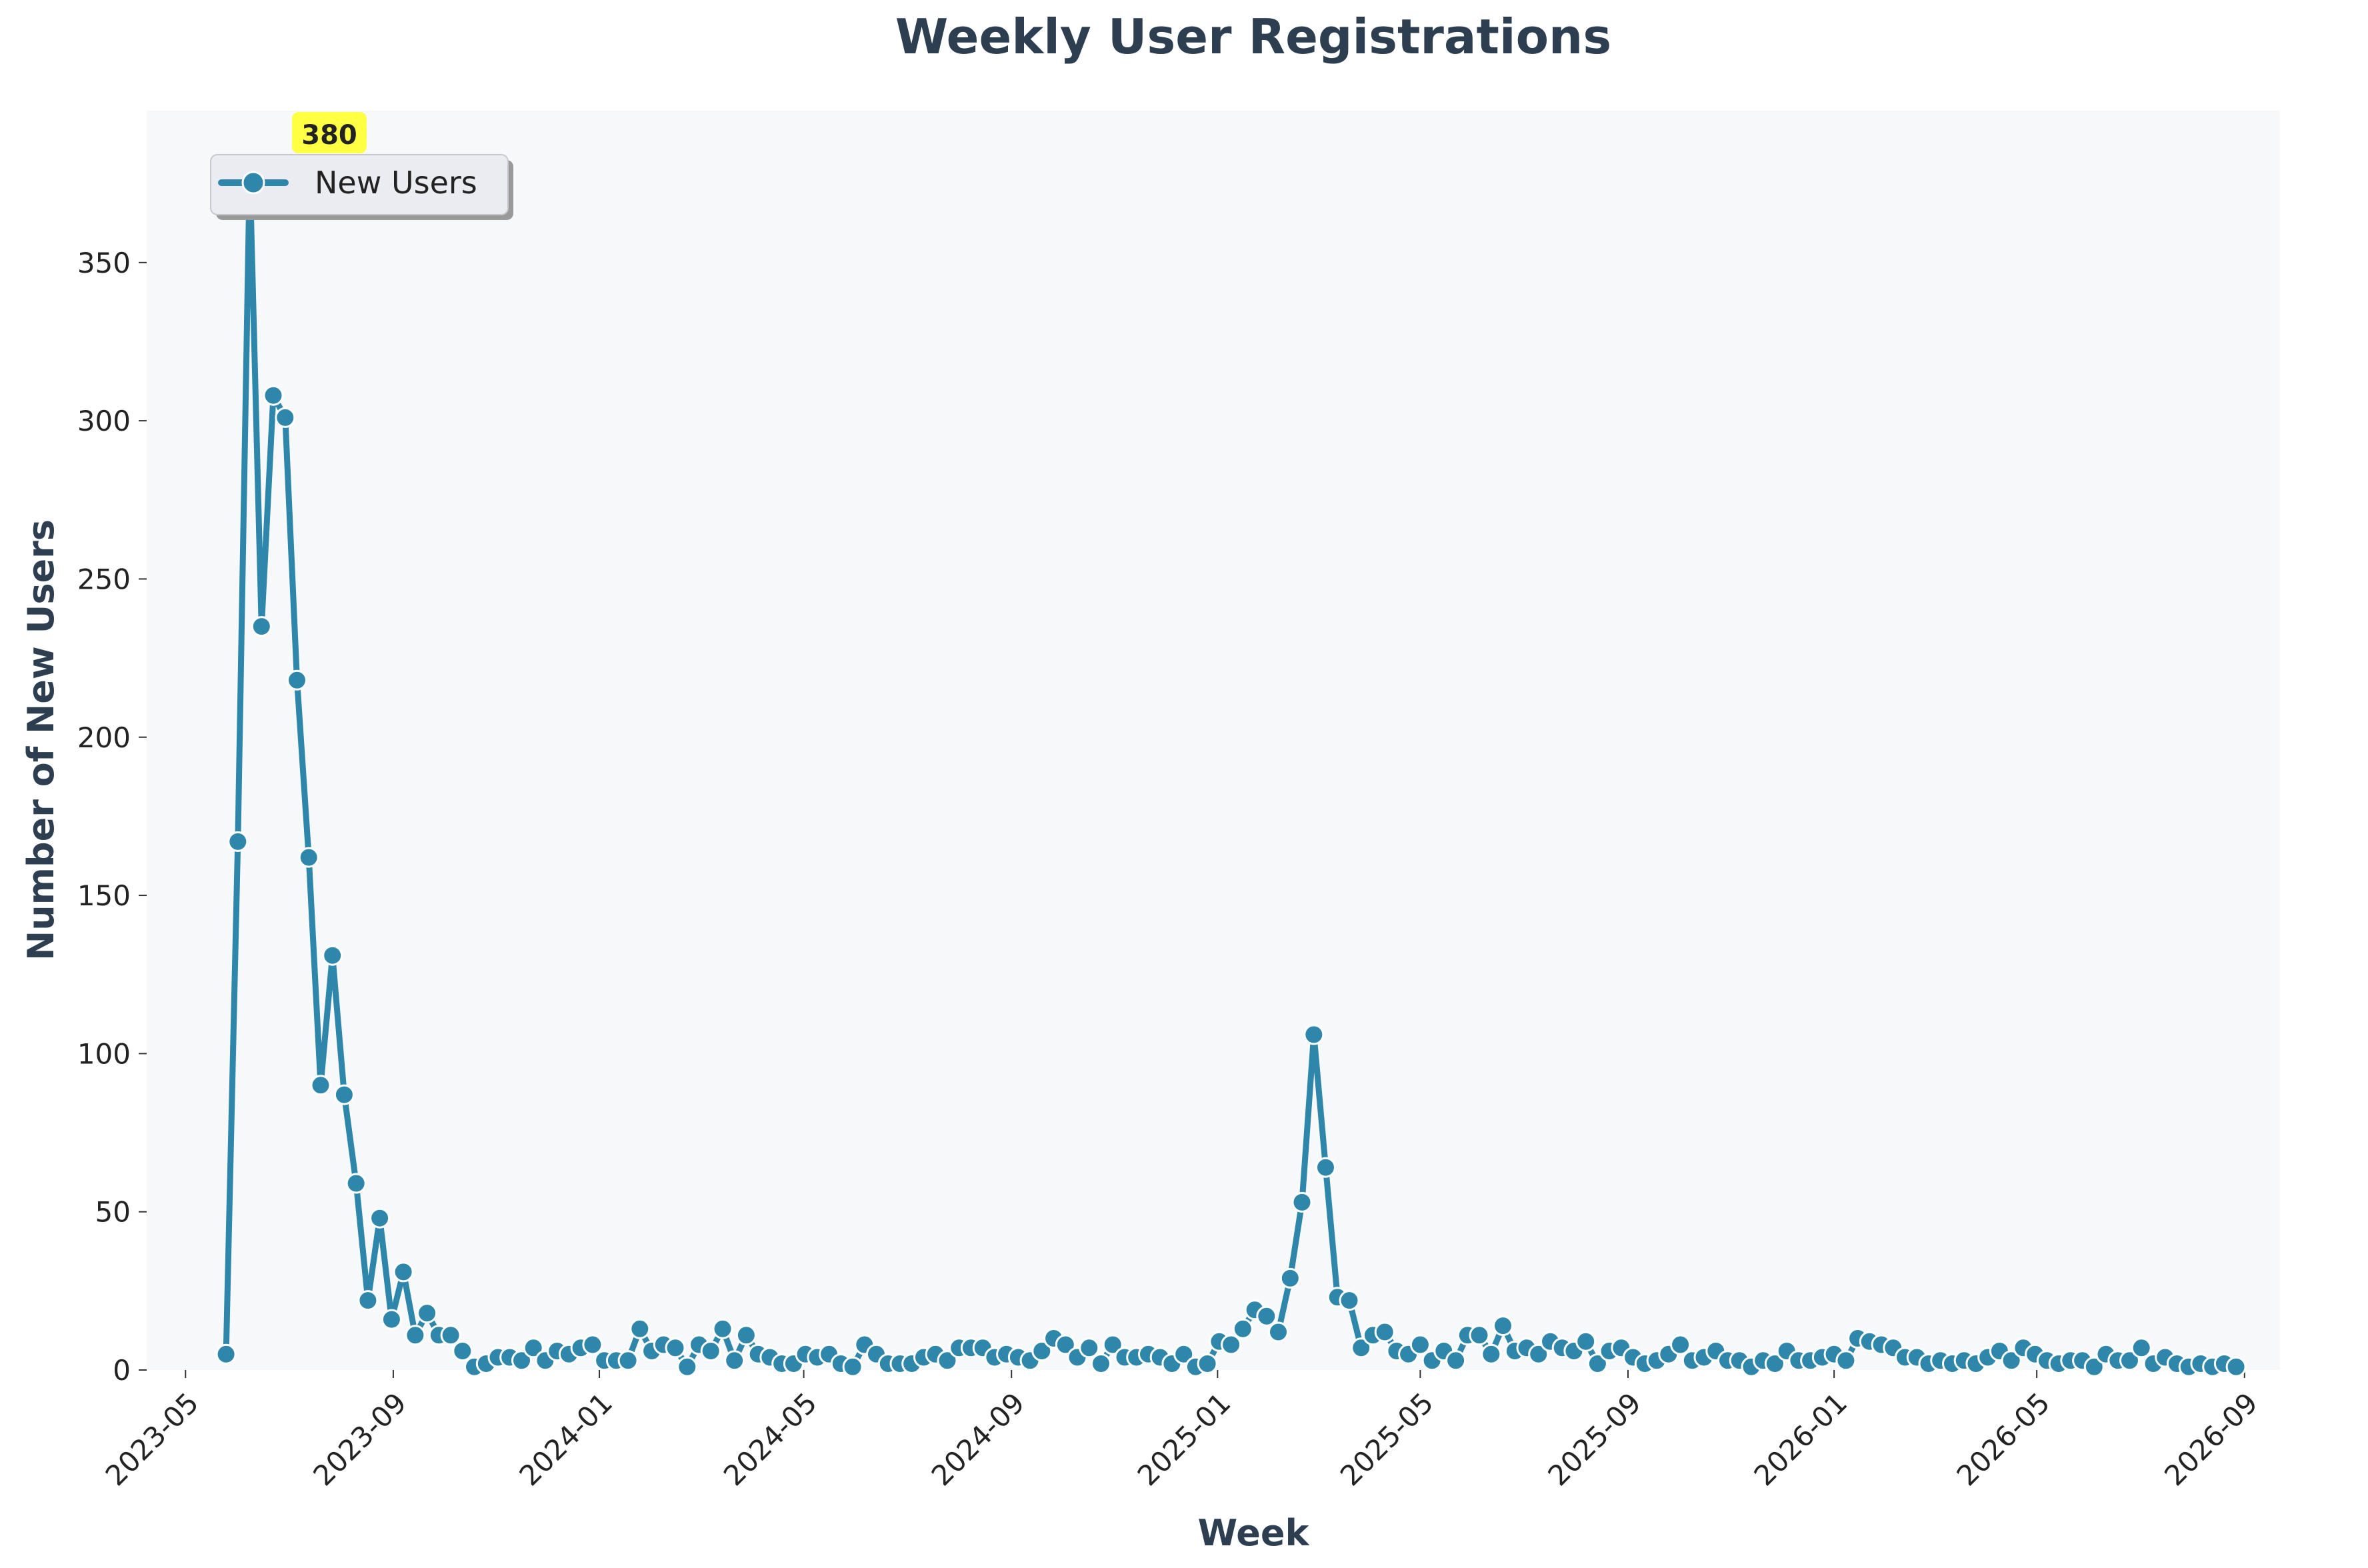  What do you see at coordinates (1254, 1533) in the screenshot?
I see `x-axis-label: Week` at bounding box center [1254, 1533].